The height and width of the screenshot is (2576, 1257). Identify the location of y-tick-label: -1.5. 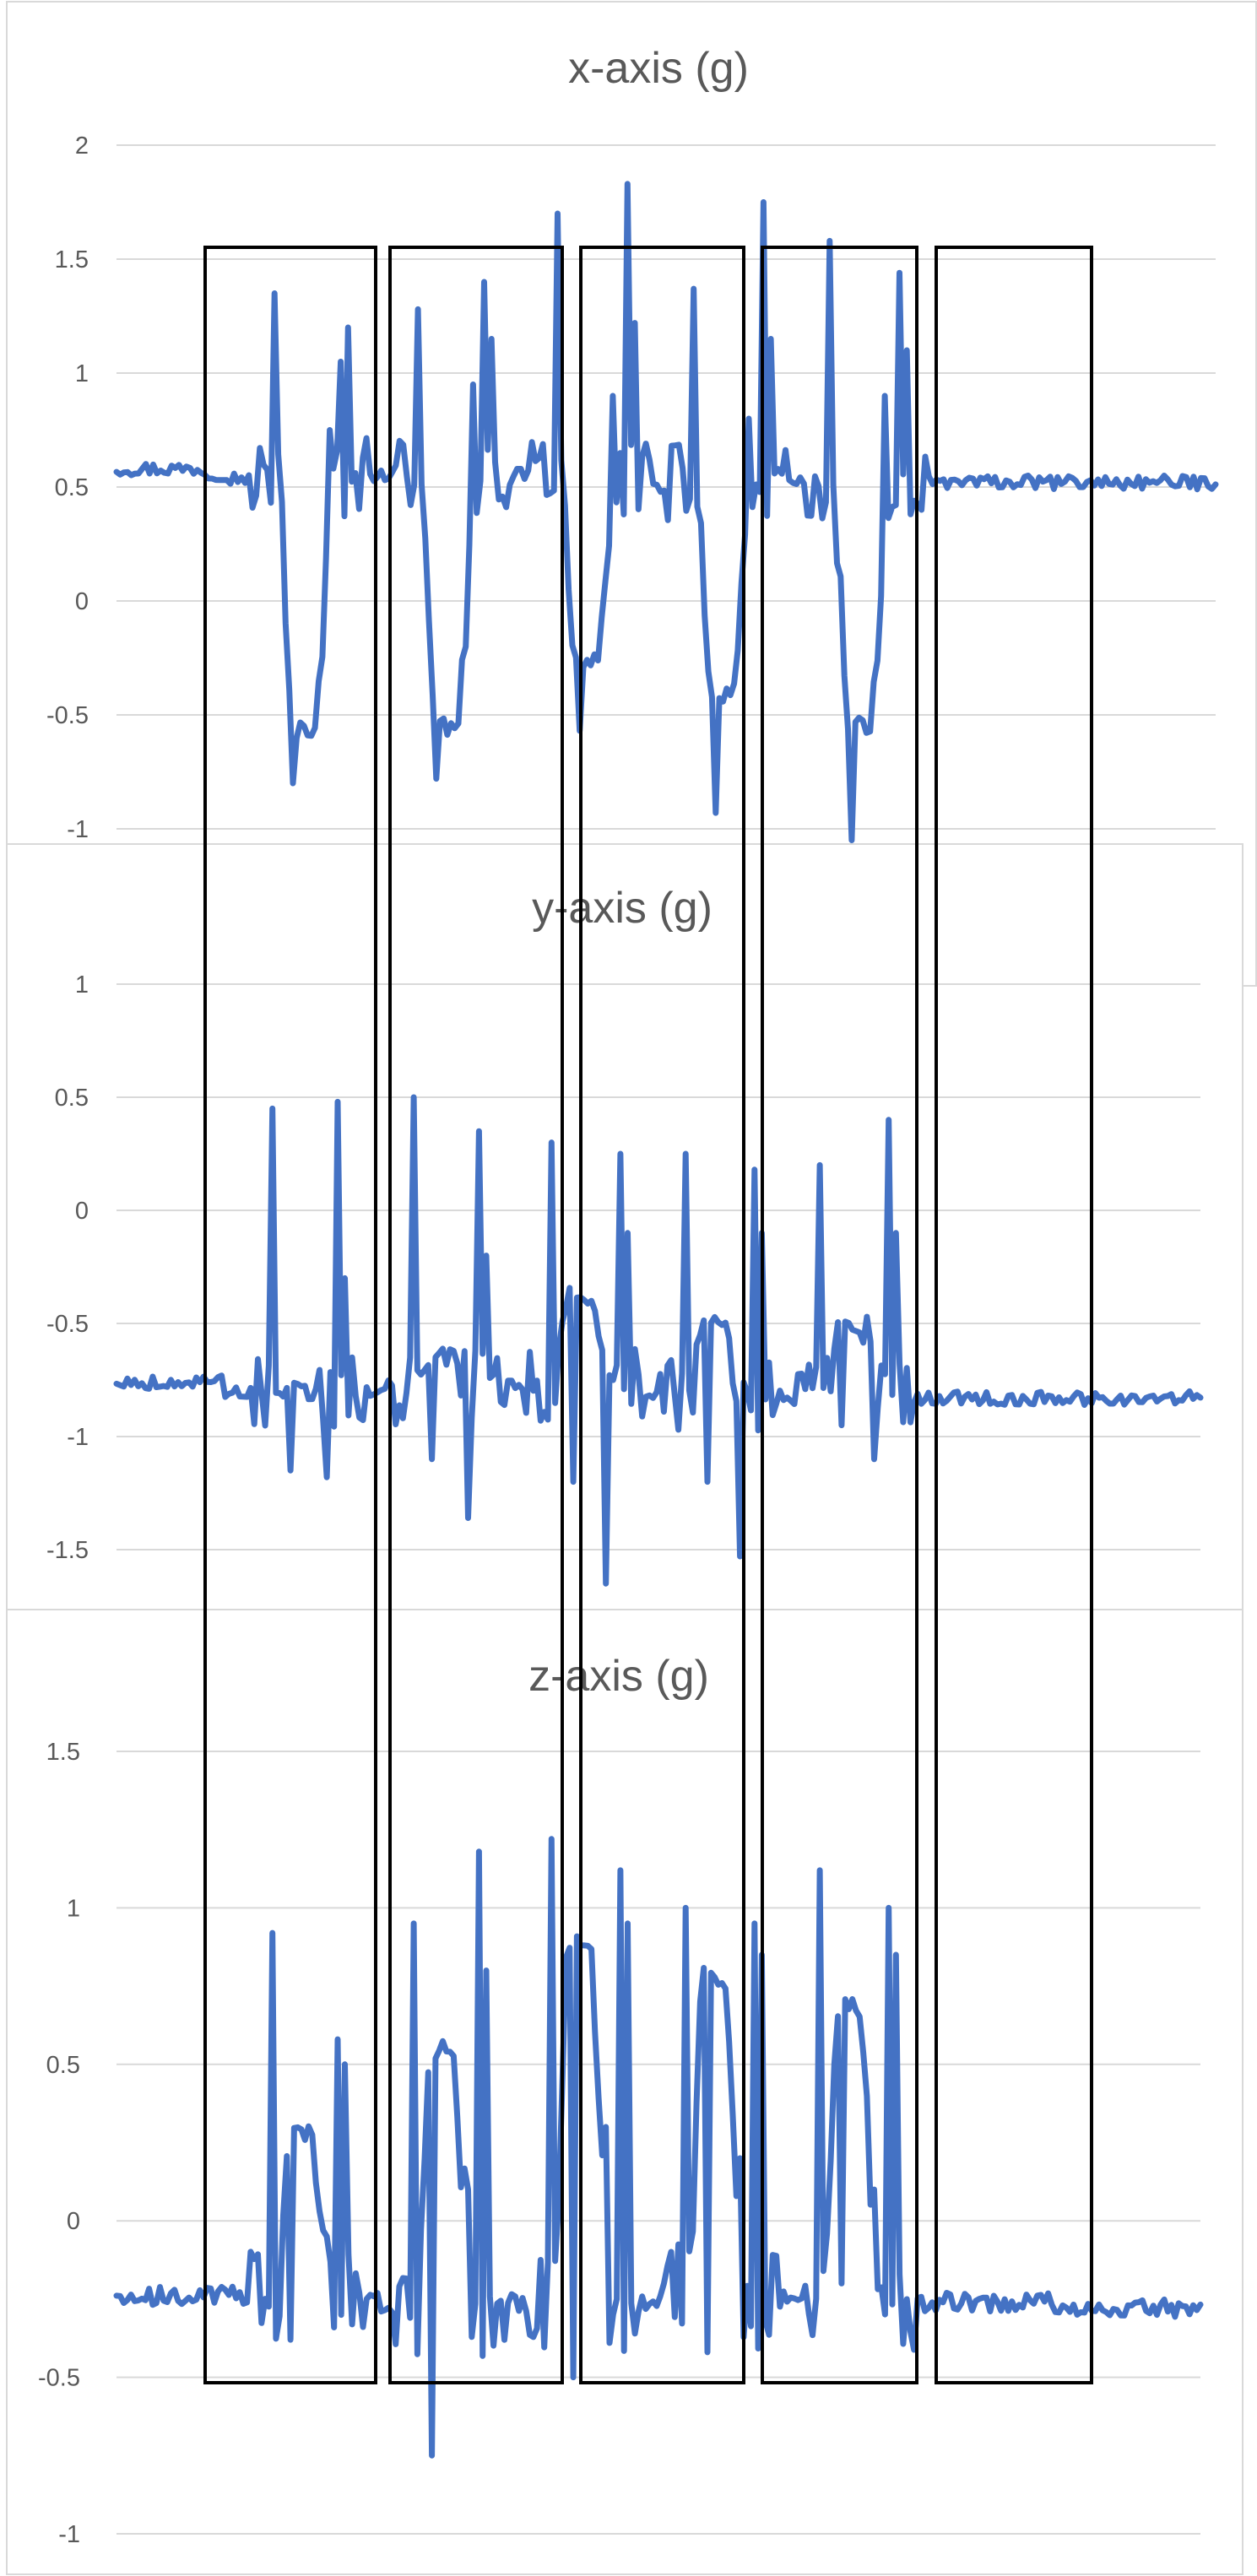
(67, 1550).